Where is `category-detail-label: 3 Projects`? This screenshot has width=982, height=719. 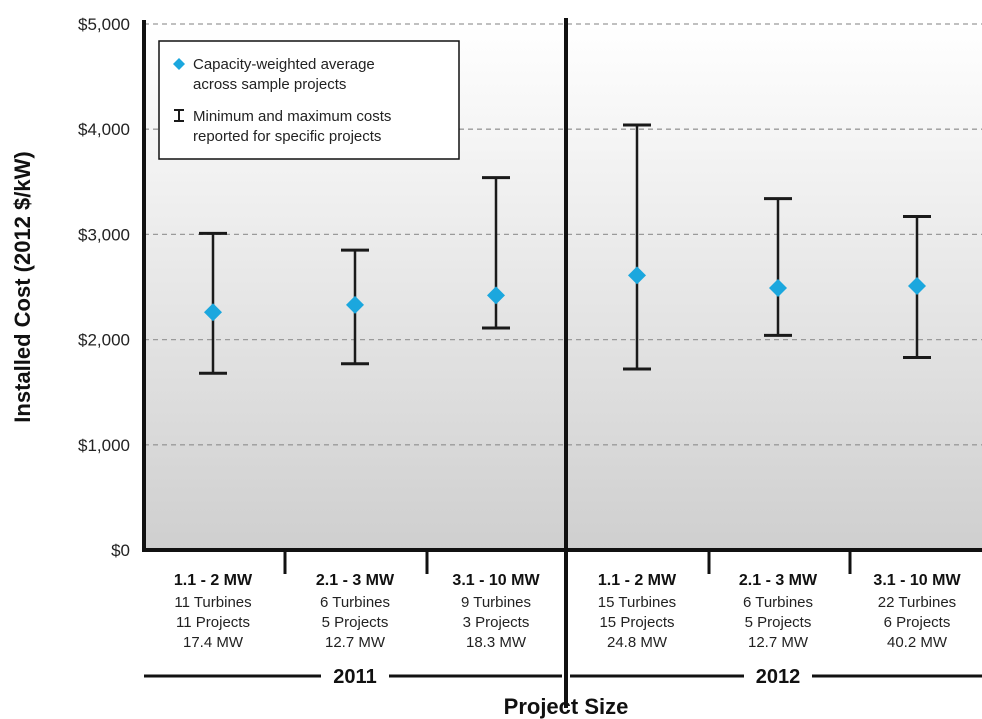 category-detail-label: 3 Projects is located at coordinates (496, 622).